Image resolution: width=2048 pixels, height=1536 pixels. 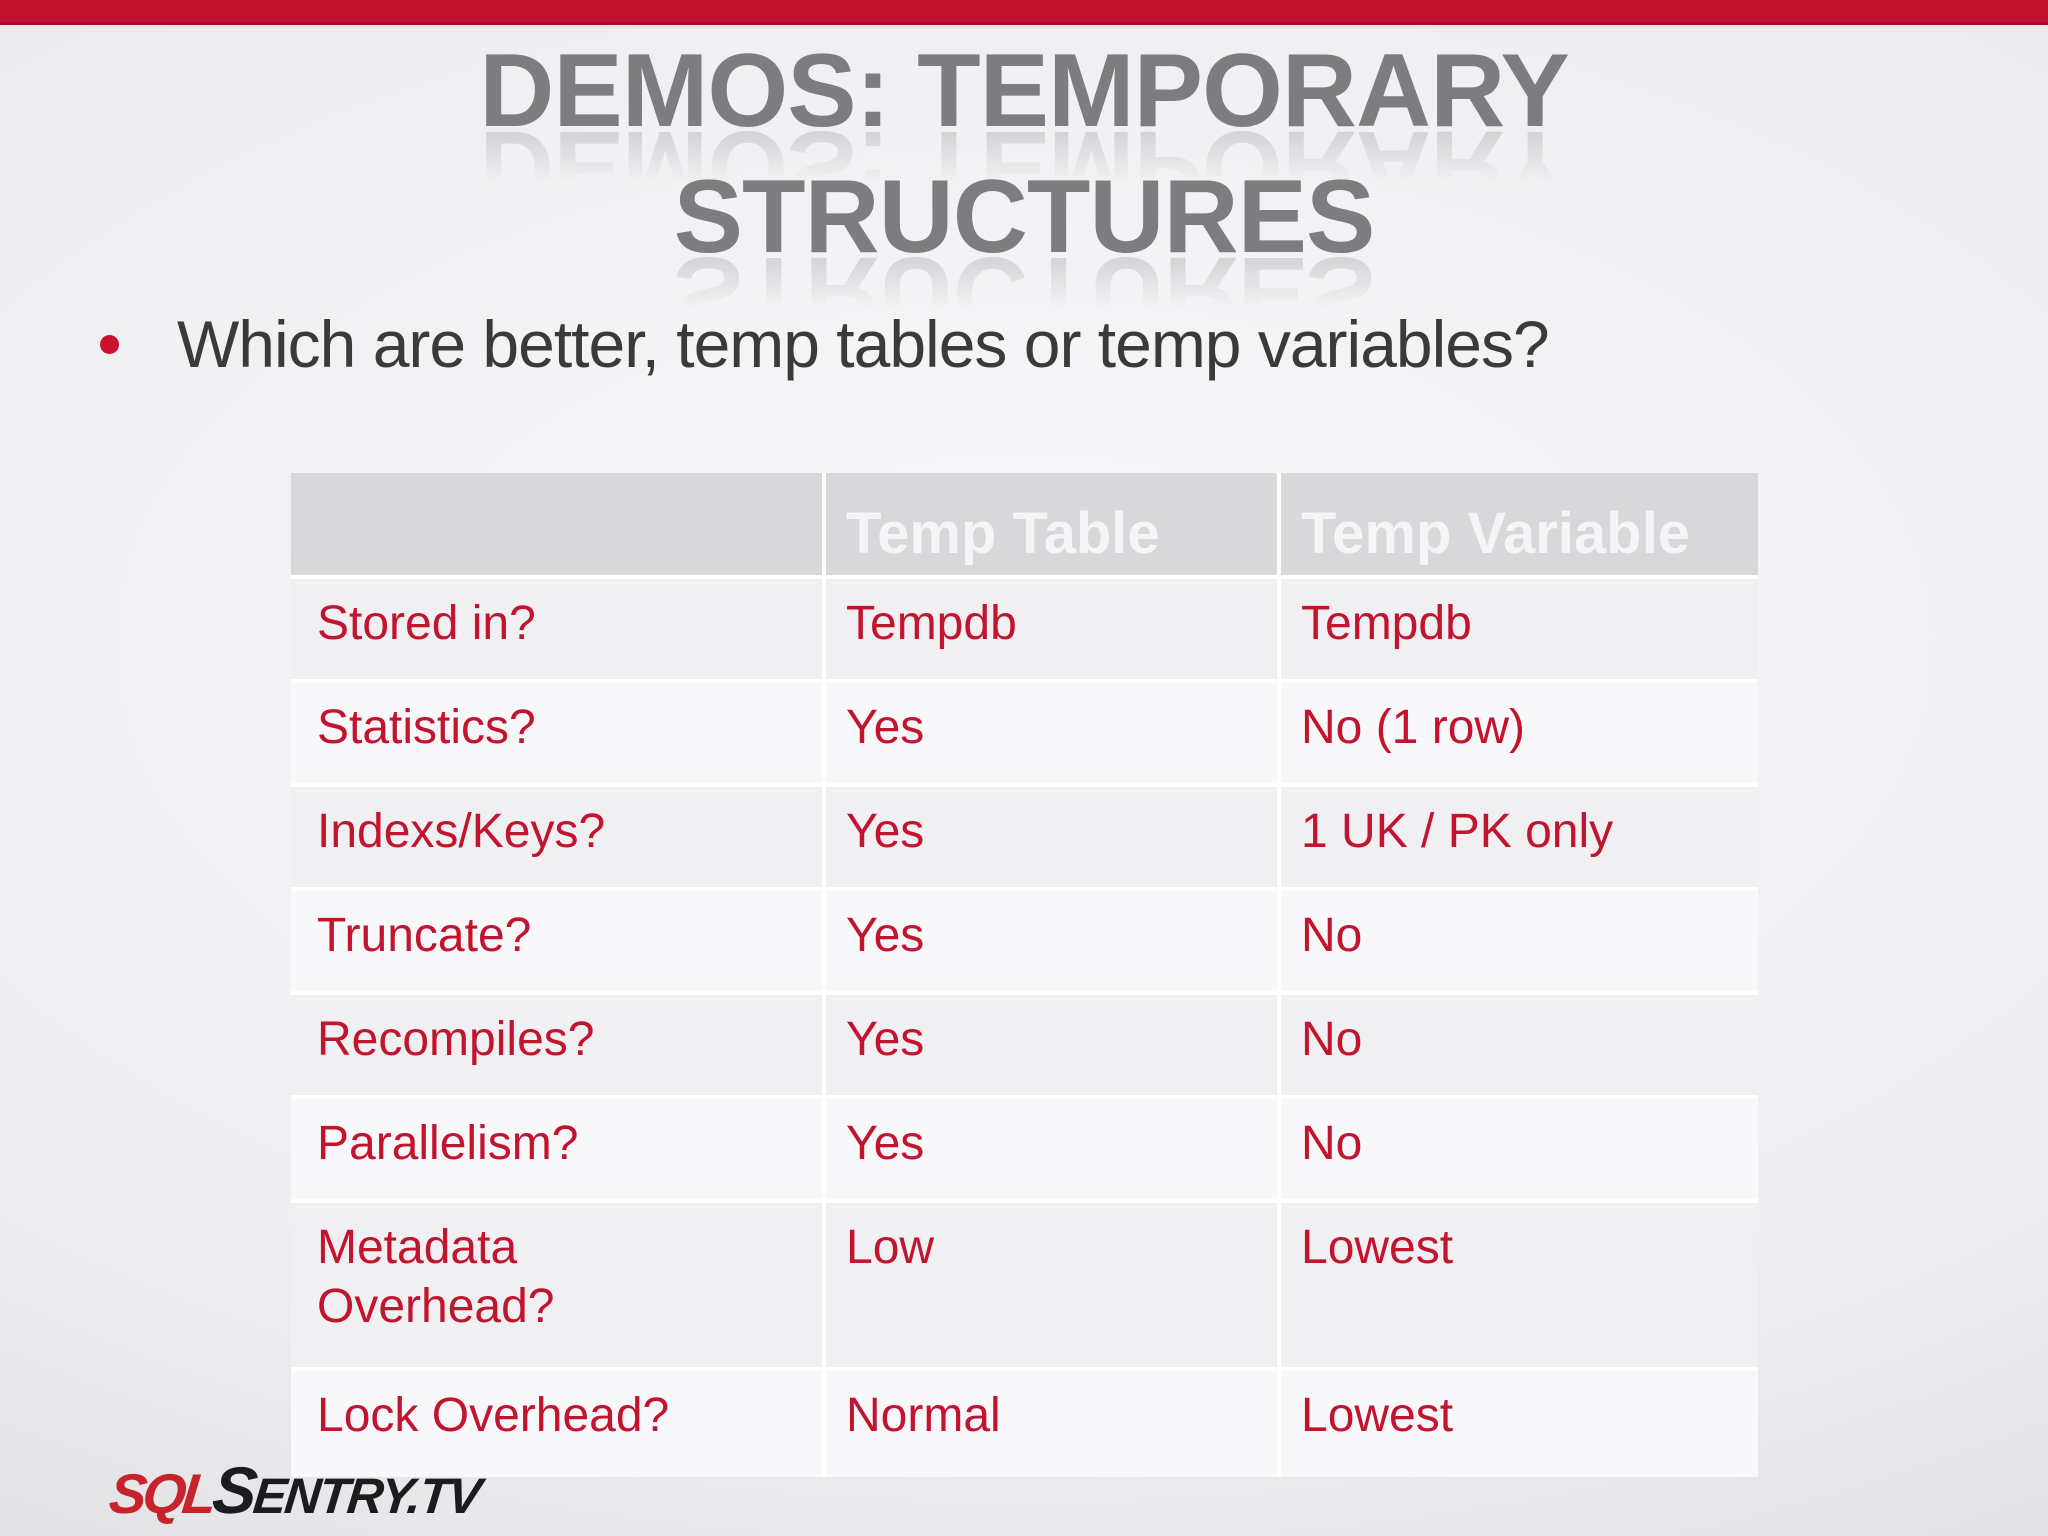 I want to click on row-label: Statistics?, so click(x=556, y=733).